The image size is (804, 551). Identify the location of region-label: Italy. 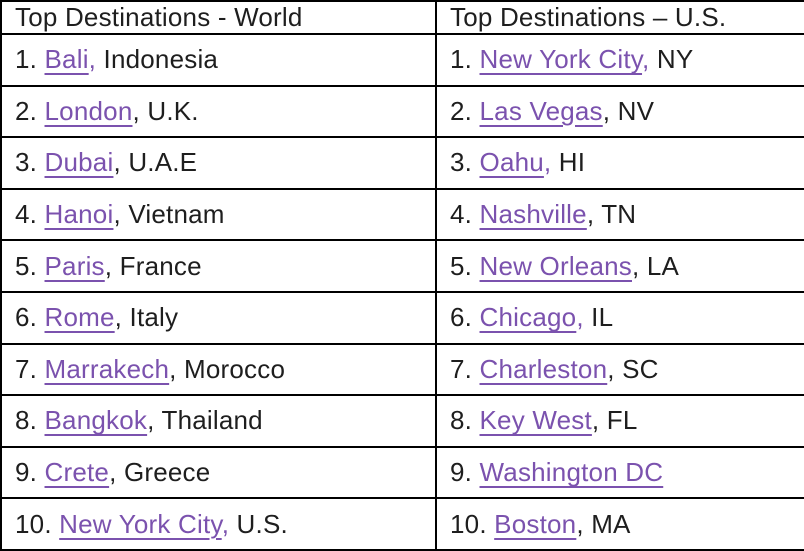
(150, 317).